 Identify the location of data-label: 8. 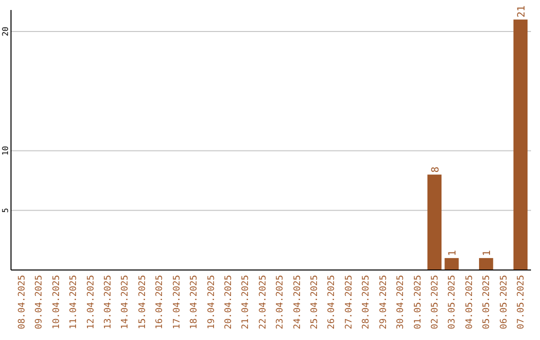
(436, 169).